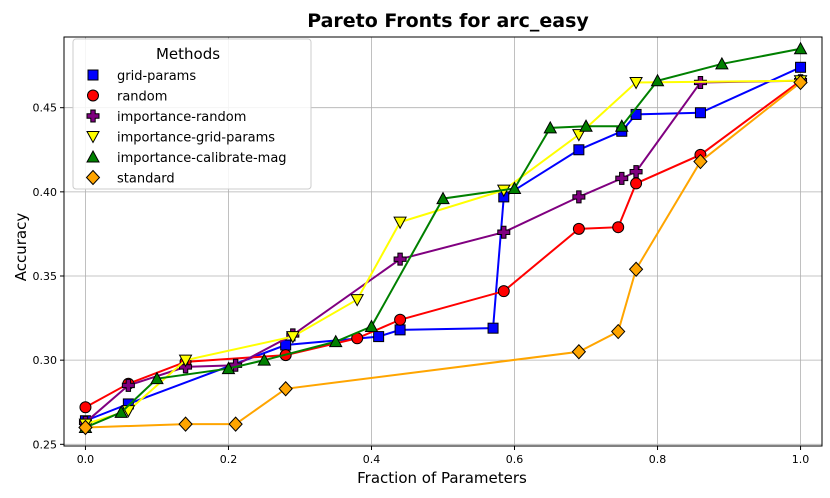 This screenshot has width=830, height=498. What do you see at coordinates (372, 459) in the screenshot?
I see `x-tick-label: 0.4` at bounding box center [372, 459].